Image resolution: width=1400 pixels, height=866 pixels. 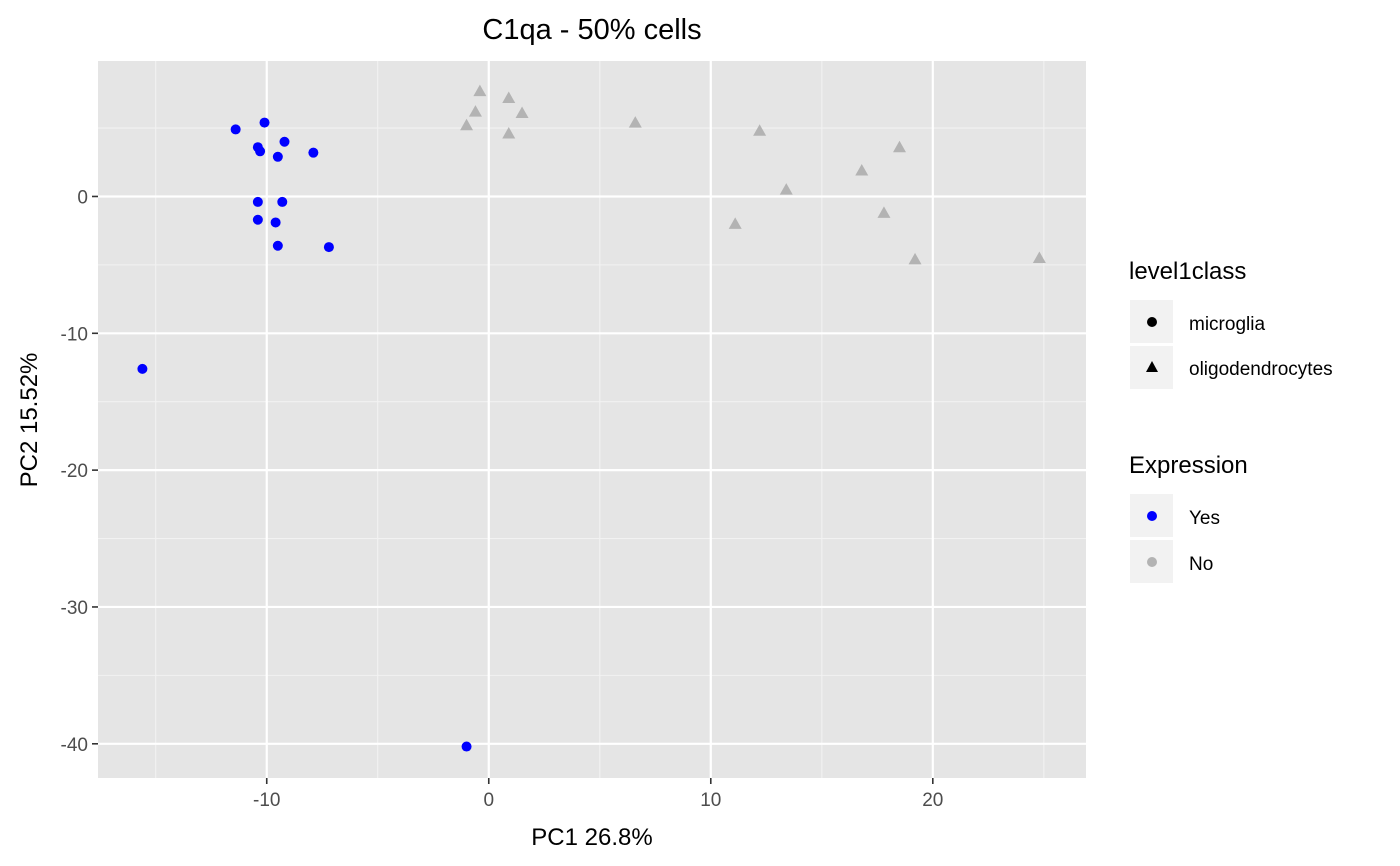 What do you see at coordinates (1152, 322) in the screenshot?
I see `legend-symbol-circle` at bounding box center [1152, 322].